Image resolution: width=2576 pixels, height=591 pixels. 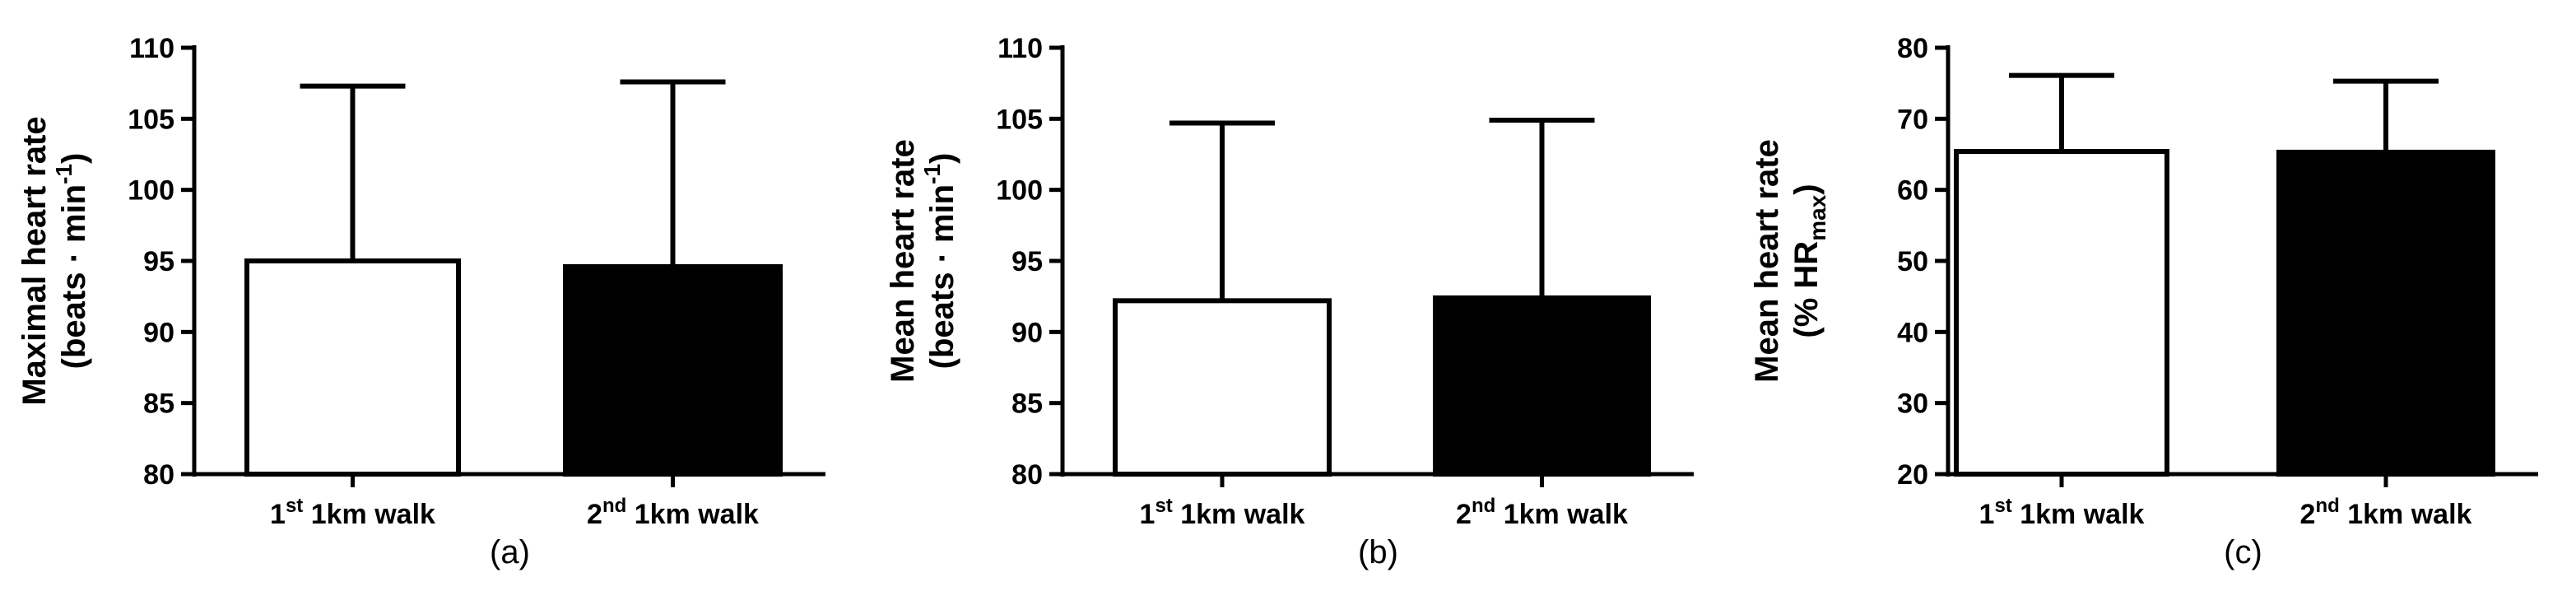 I want to click on y-axis-label: Maximal heart rate (beats · min-1), so click(x=54, y=260).